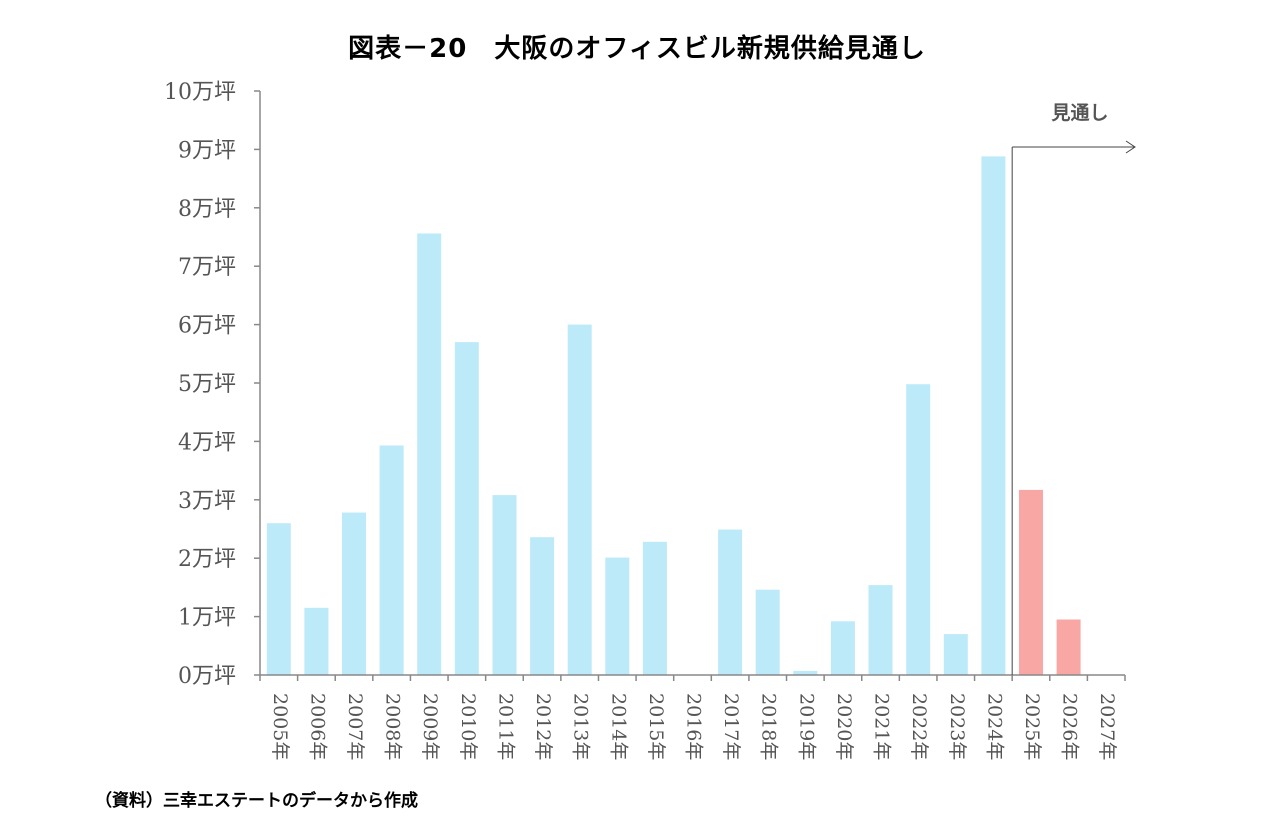 The height and width of the screenshot is (833, 1274). I want to click on x-tick-label-2016年: 2016年, so click(694, 726).